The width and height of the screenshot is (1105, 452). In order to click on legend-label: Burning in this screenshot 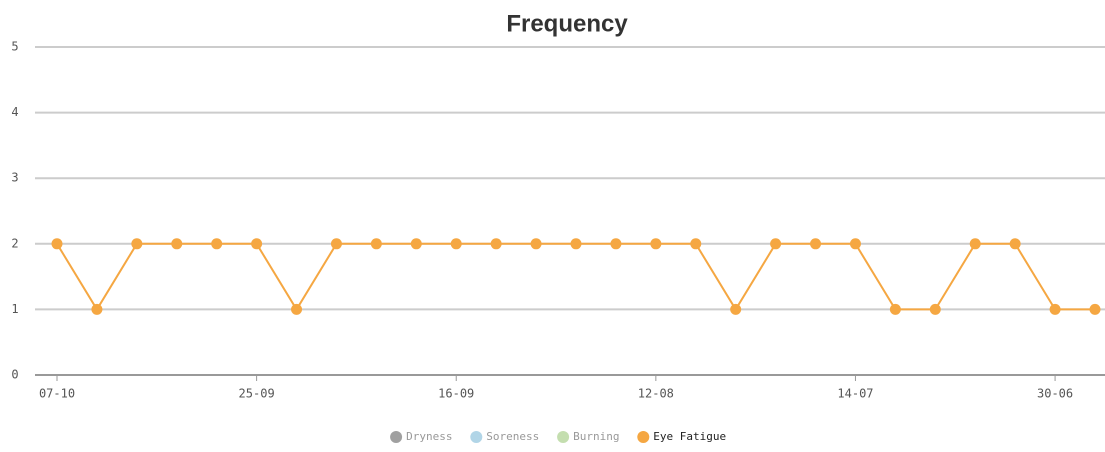, I will do `click(596, 436)`.